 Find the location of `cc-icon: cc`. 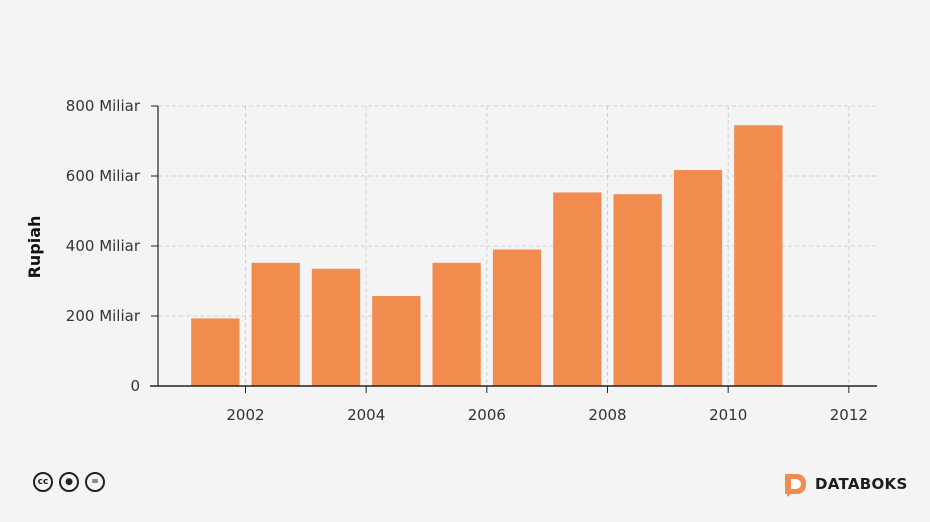

cc-icon: cc is located at coordinates (43, 482).